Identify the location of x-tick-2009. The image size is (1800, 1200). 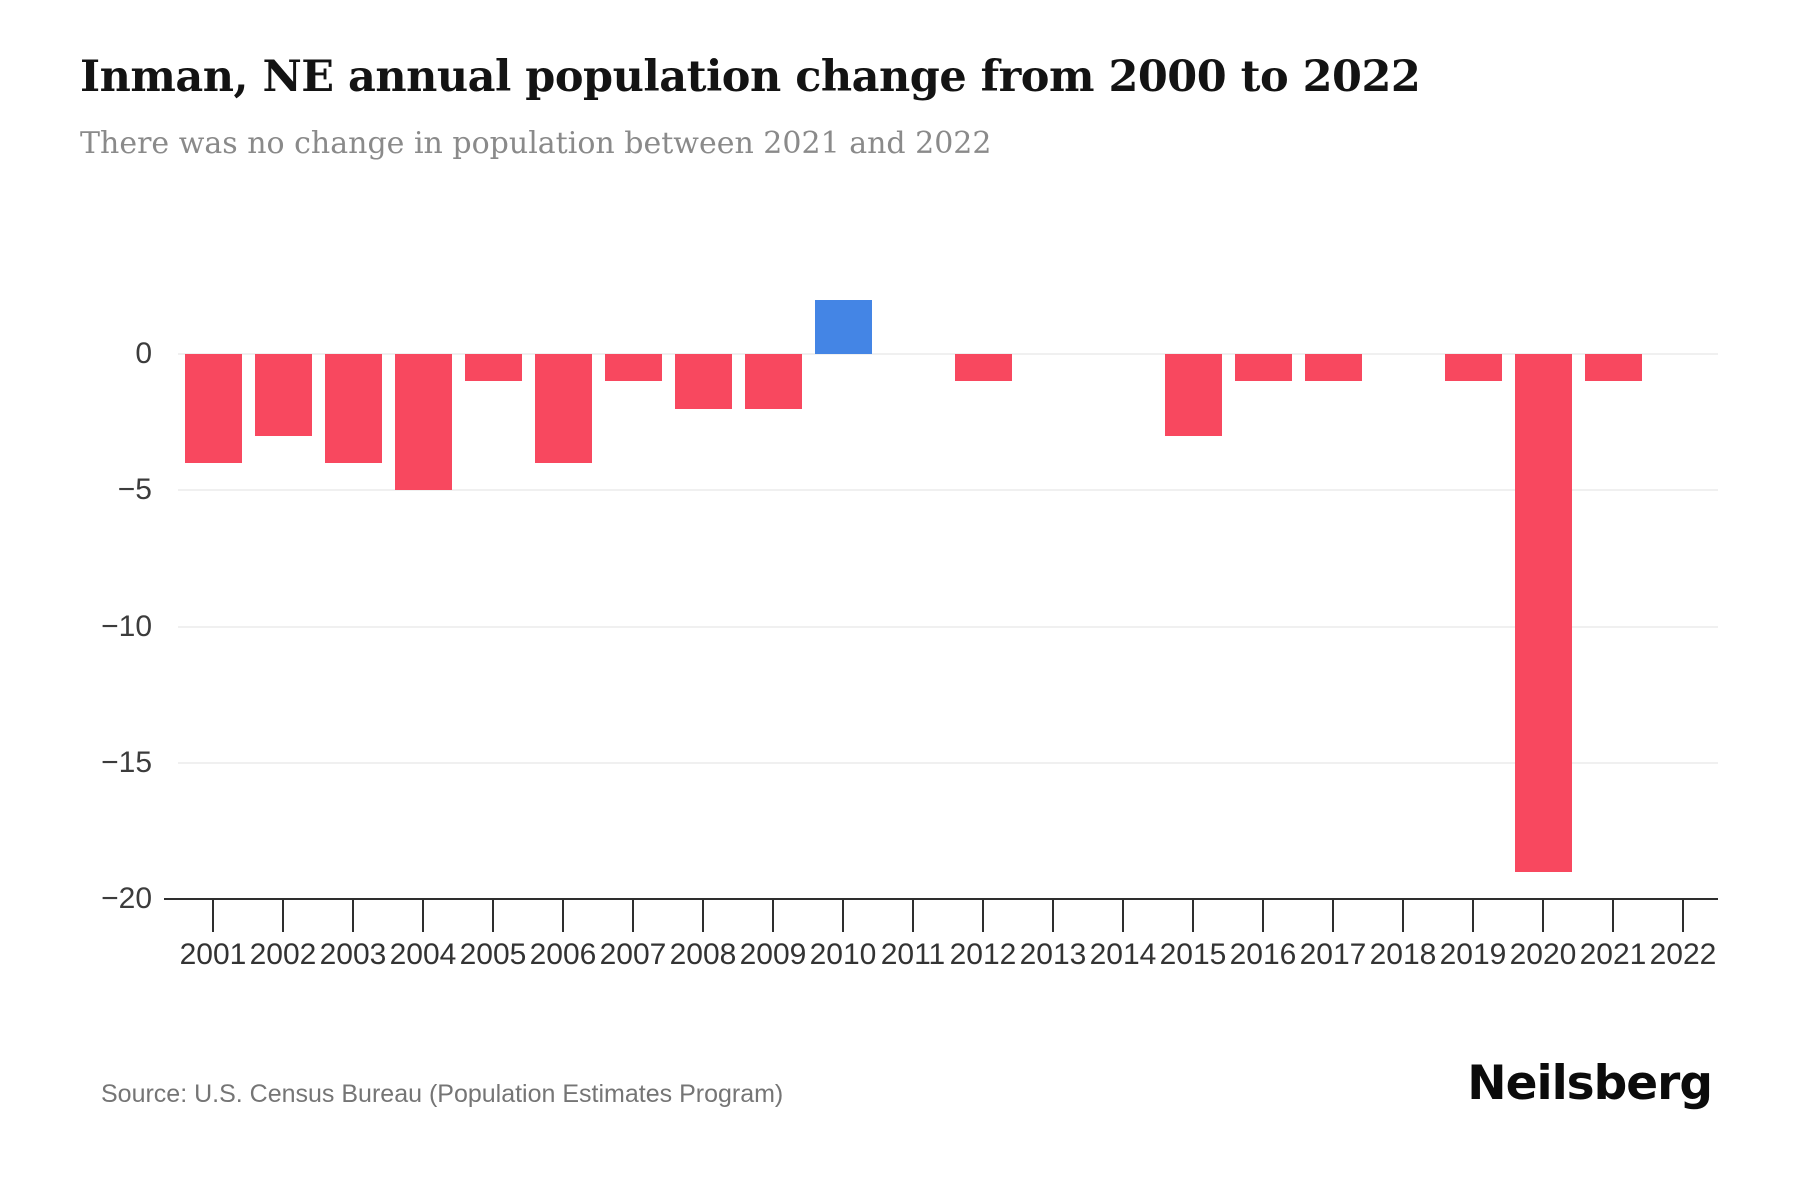
(773, 915).